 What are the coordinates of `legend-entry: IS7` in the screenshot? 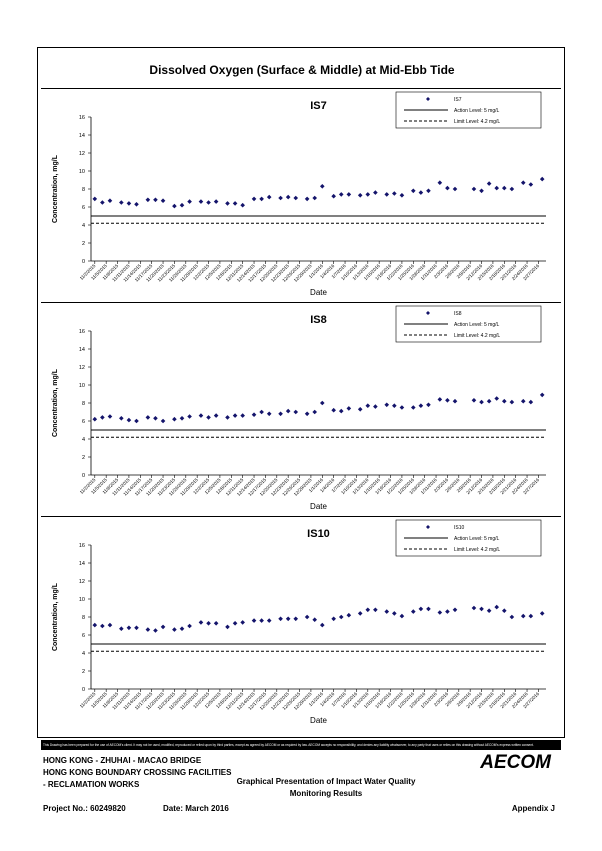 It's located at (458, 100).